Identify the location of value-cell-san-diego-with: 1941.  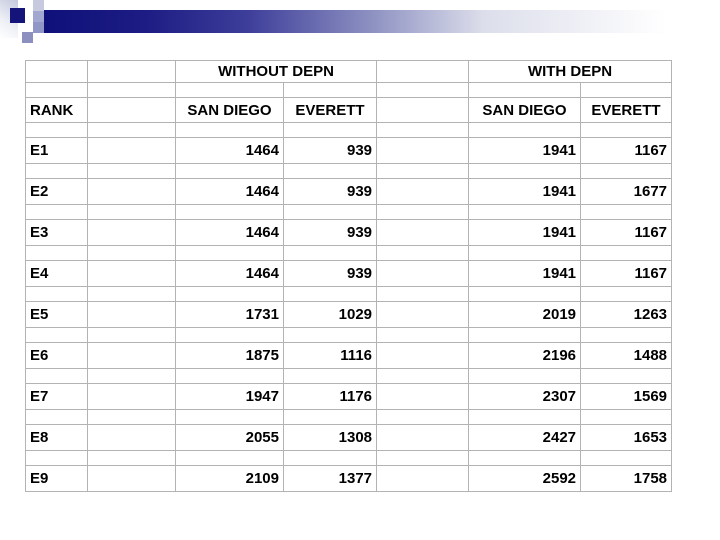
(525, 150).